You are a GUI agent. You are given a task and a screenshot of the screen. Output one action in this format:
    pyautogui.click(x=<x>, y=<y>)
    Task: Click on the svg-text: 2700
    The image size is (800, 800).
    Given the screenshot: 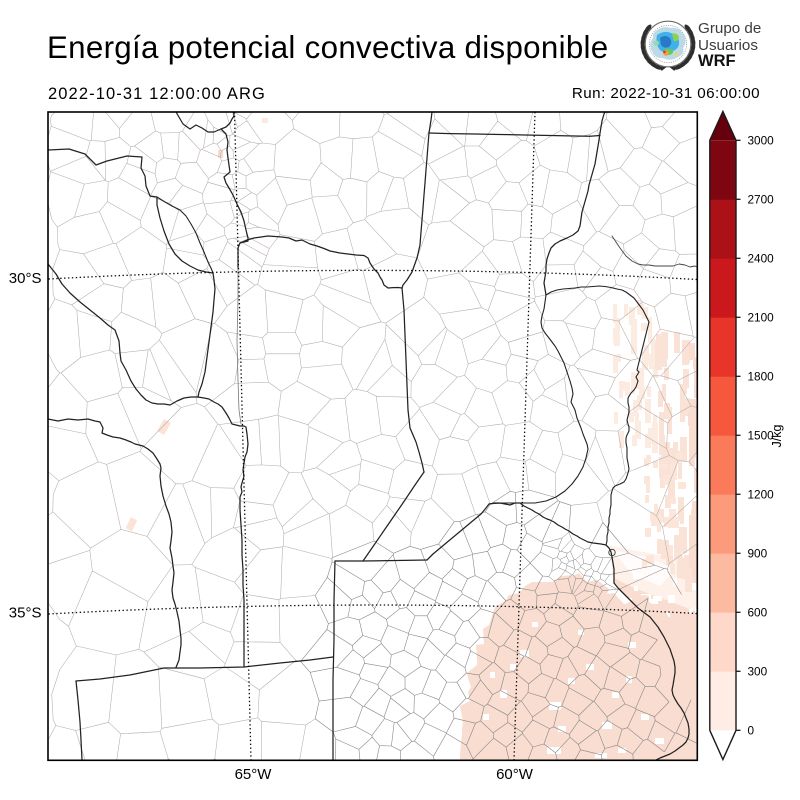 What is the action you would take?
    pyautogui.click(x=761, y=200)
    